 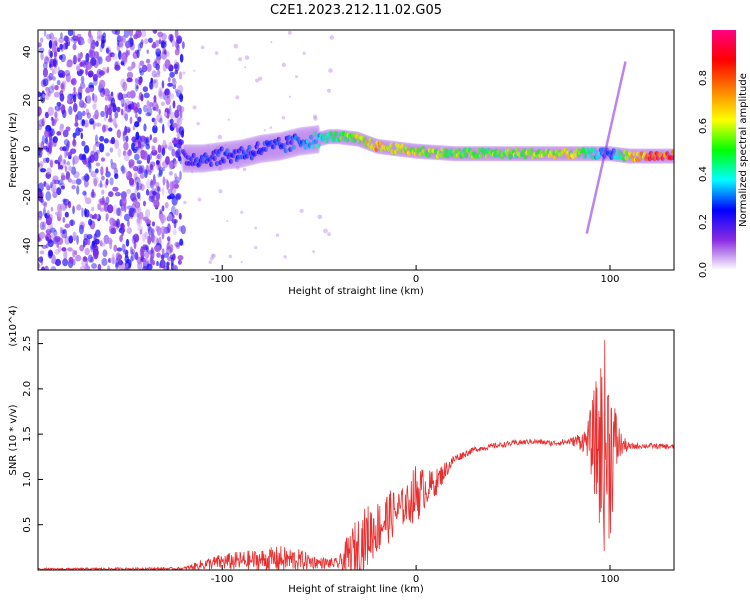 I want to click on y-tick-label: 2.0, so click(x=27, y=389).